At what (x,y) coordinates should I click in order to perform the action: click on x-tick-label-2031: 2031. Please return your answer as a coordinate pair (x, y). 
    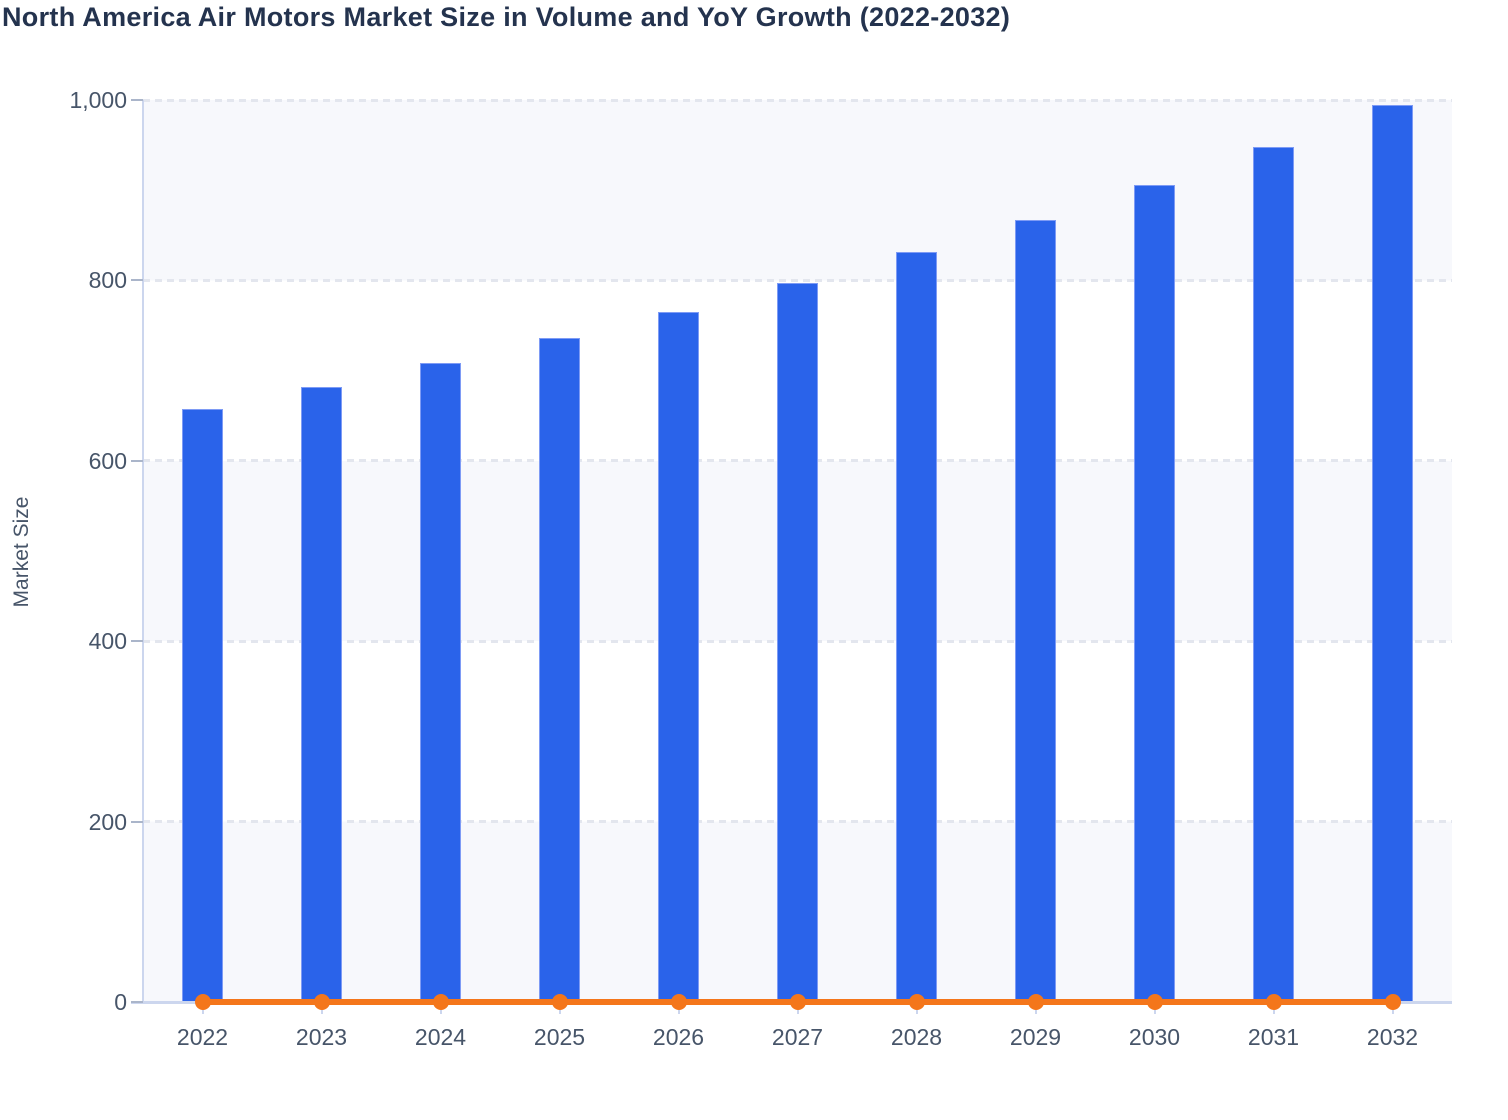
    Looking at the image, I should click on (1273, 1037).